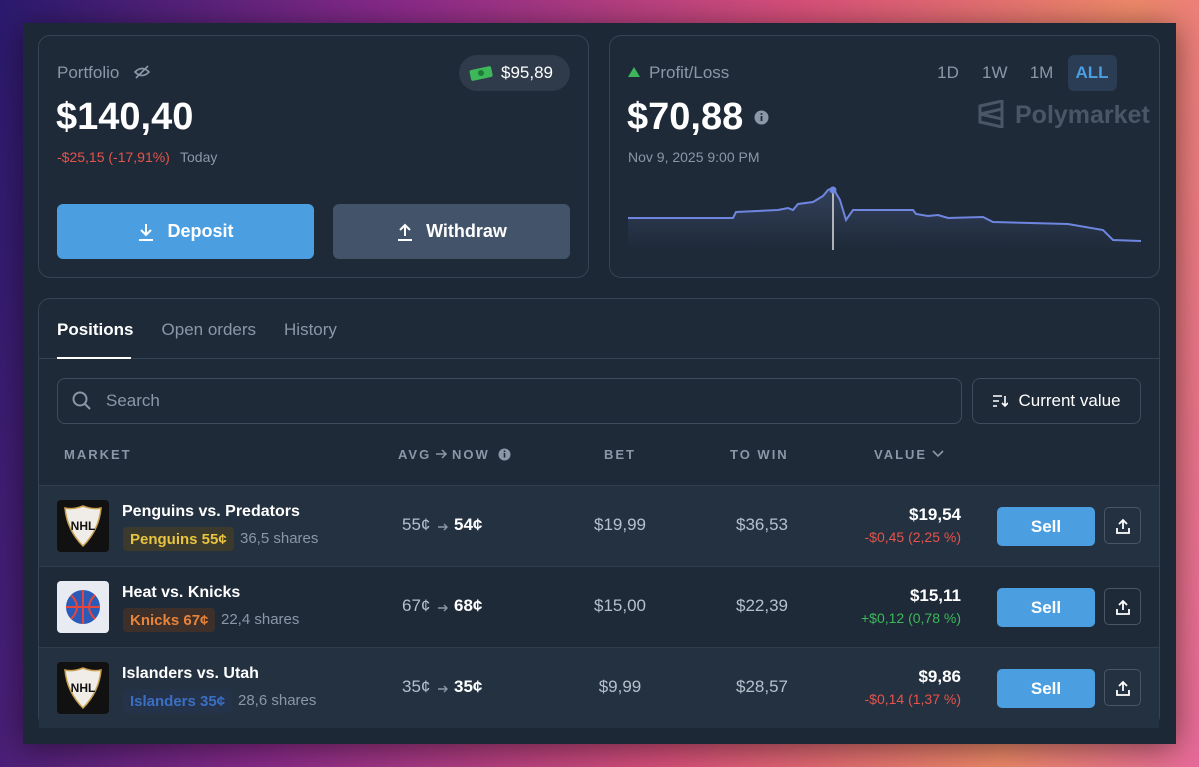  I want to click on tabs: Positions Open orders History, so click(197, 330).